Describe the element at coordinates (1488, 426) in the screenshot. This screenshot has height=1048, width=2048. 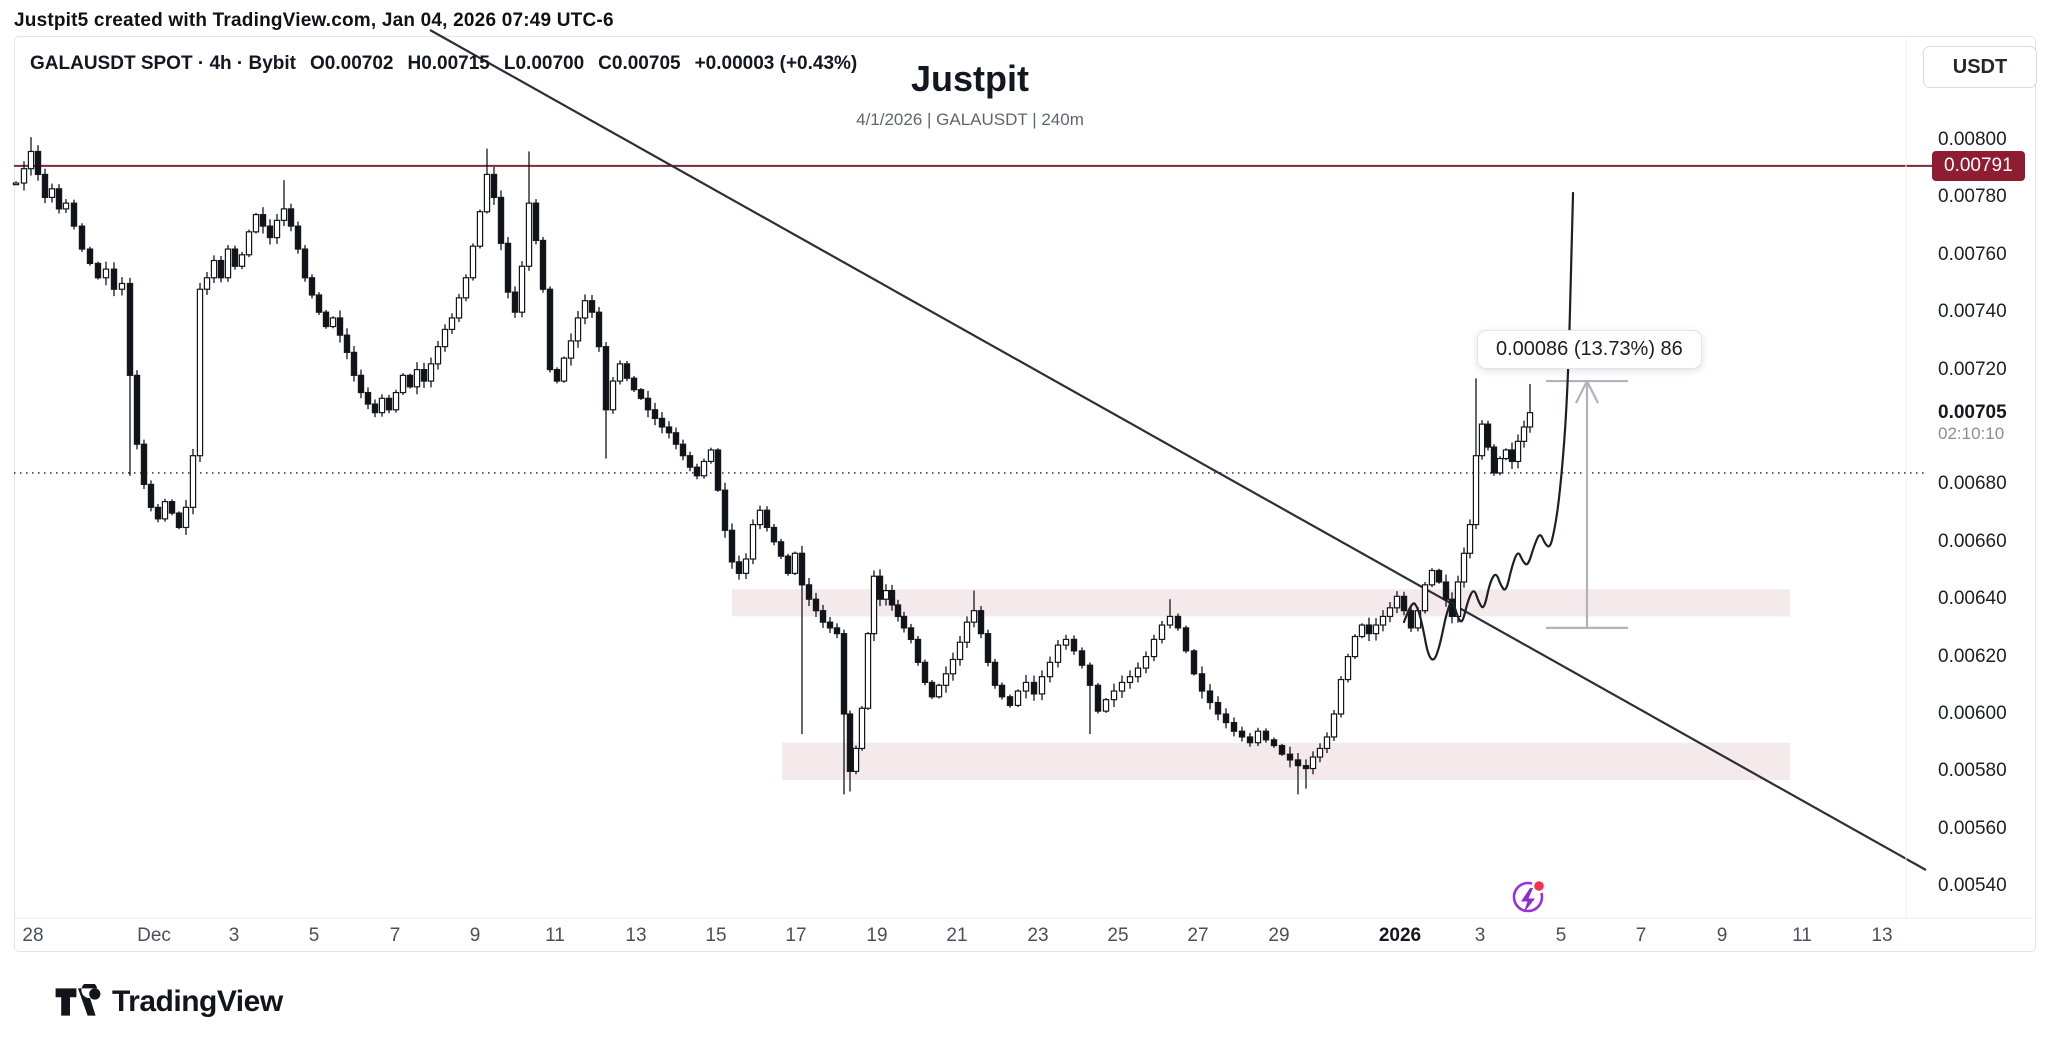
I see `projection-drawing` at that location.